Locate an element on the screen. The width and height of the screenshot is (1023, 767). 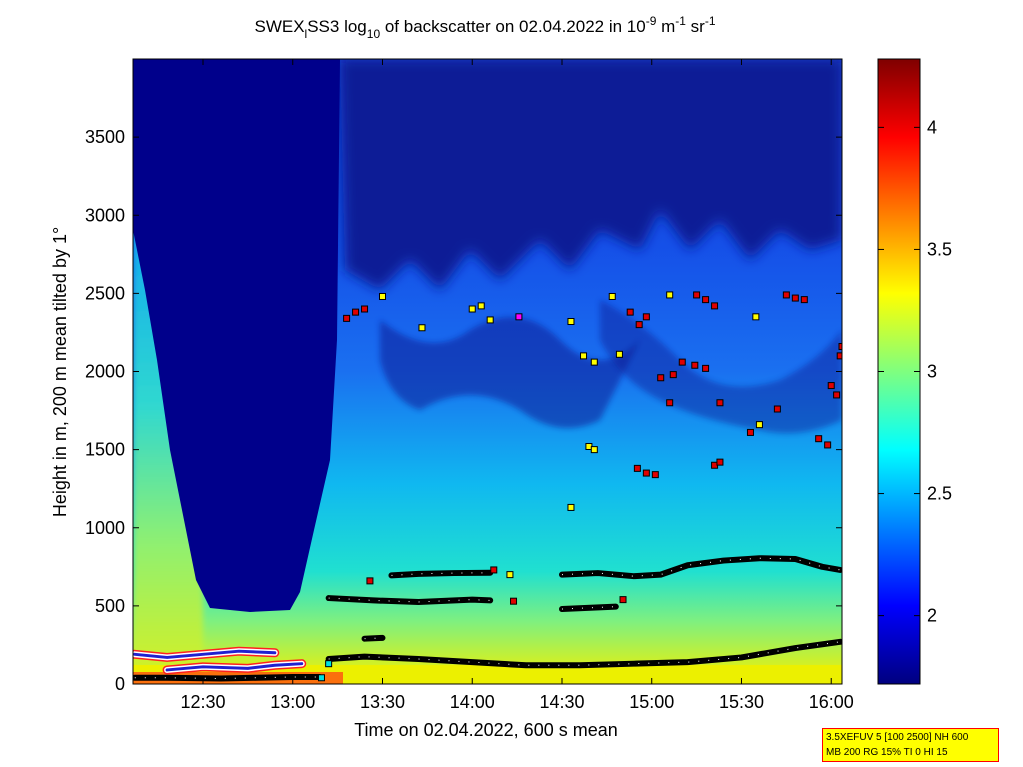
y-tick-label: 1000 is located at coordinates (105, 528).